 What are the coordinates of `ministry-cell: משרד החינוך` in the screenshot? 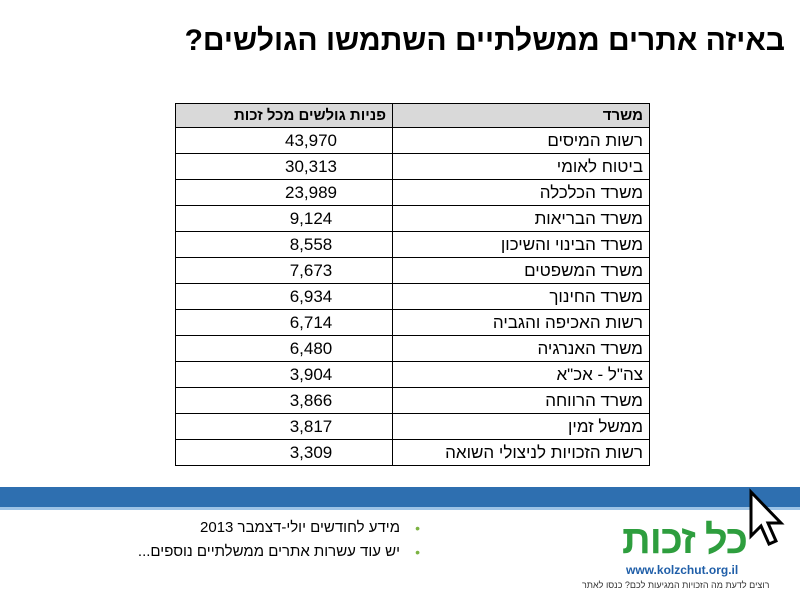 It's located at (521, 296).